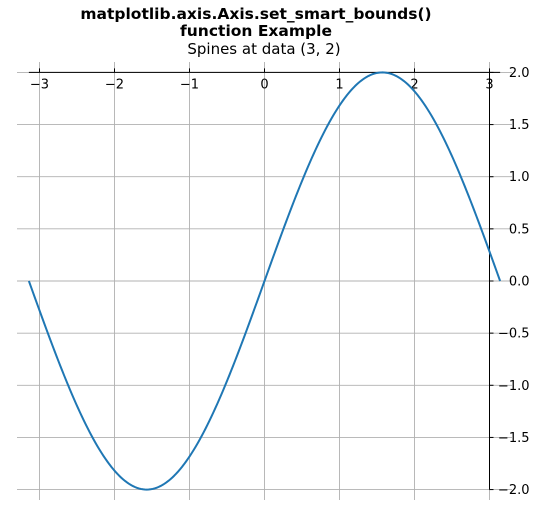 The height and width of the screenshot is (531, 547). Describe the element at coordinates (519, 177) in the screenshot. I see `y-tick-label: 1.0` at that location.